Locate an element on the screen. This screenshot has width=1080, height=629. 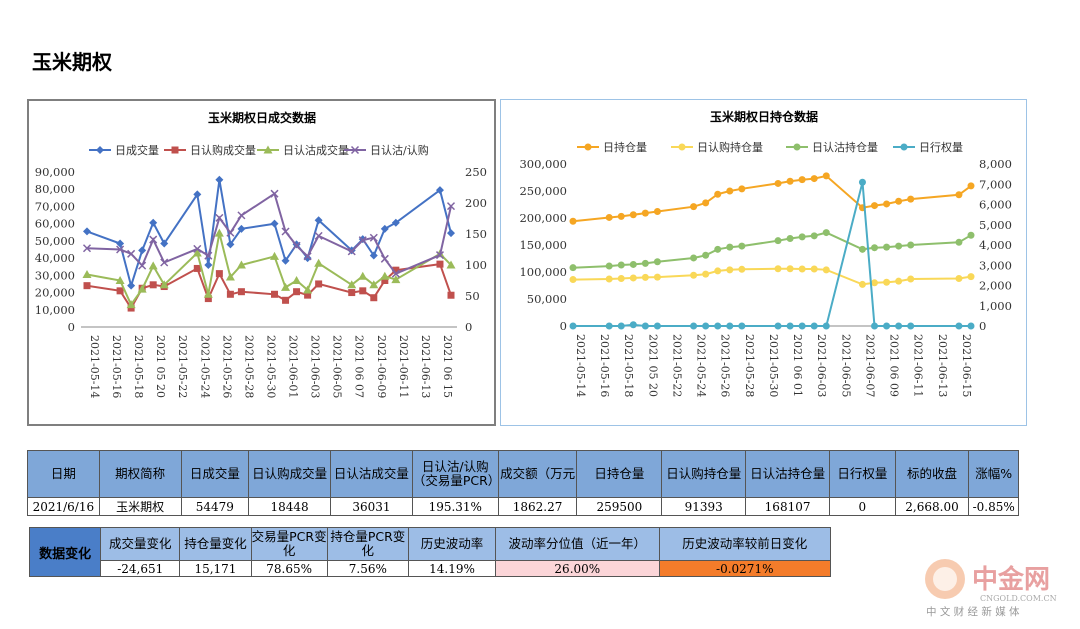
cngold-logo: 中金网 CNGOLD.COM.CN 中 文 财 经 新 媒 体 is located at coordinates (993, 587).